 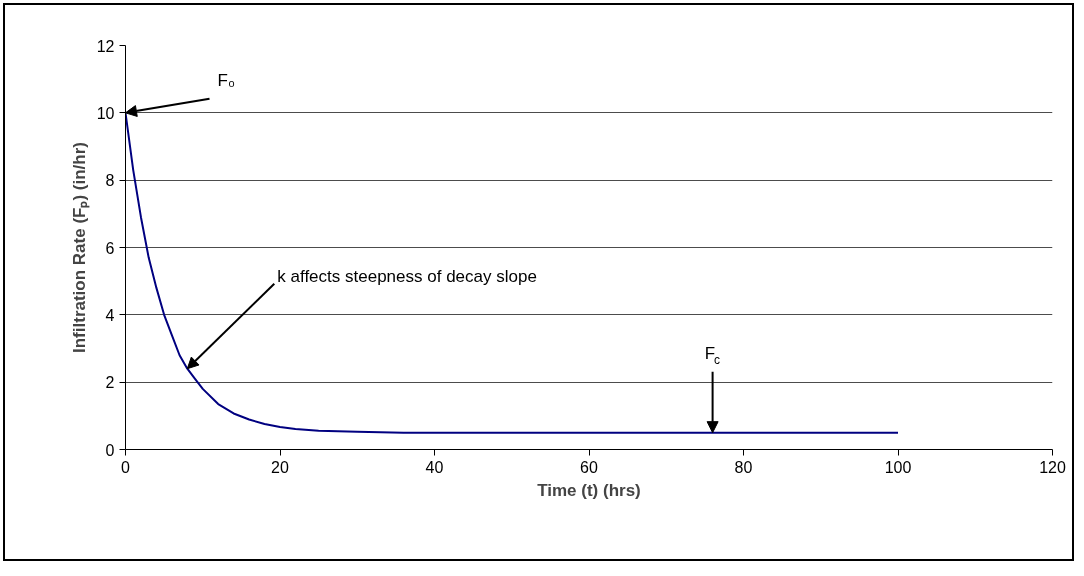 What do you see at coordinates (110, 315) in the screenshot?
I see `y-tick-label: 4` at bounding box center [110, 315].